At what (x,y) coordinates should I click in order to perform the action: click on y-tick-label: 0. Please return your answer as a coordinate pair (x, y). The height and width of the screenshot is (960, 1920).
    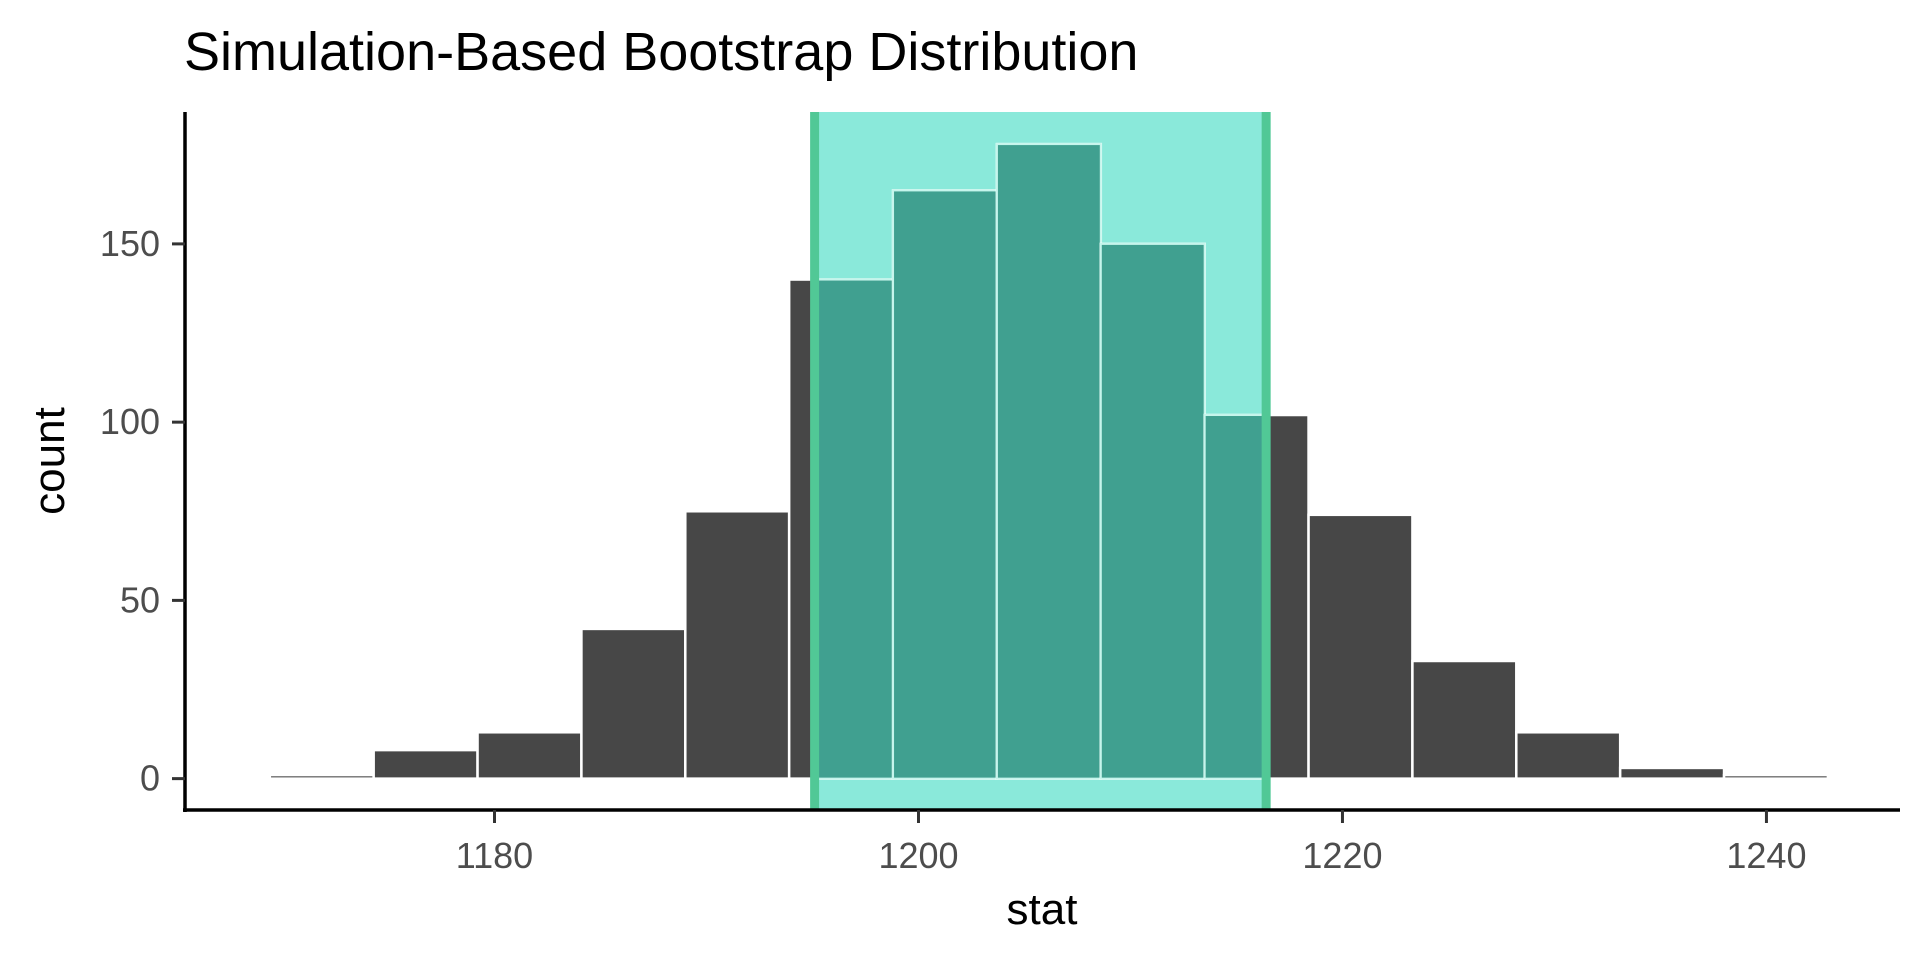
    Looking at the image, I should click on (150, 778).